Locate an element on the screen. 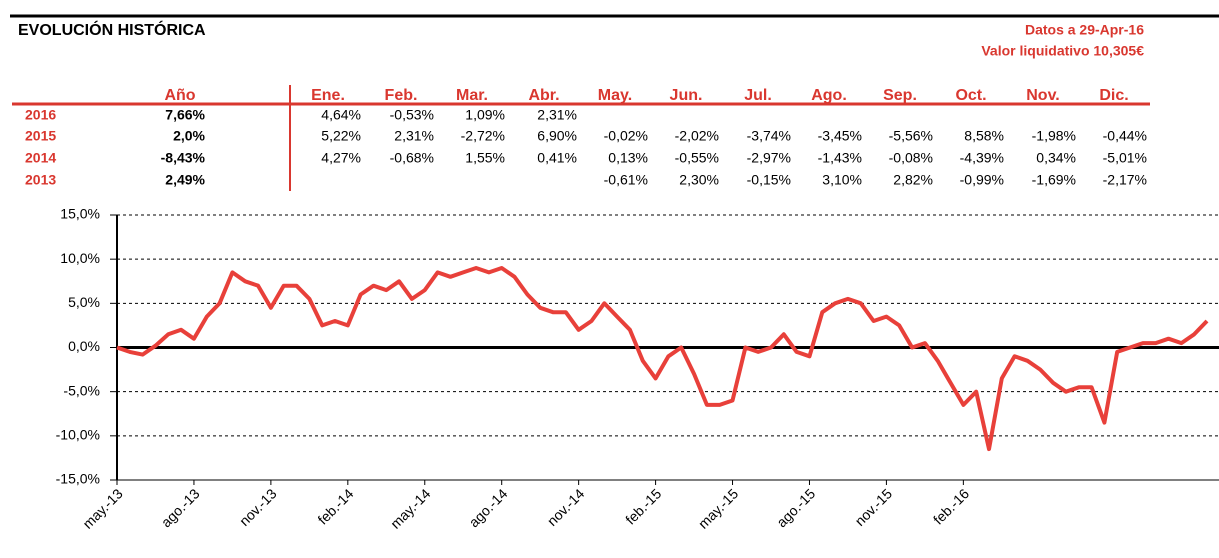  y-tick-label: 15,0% is located at coordinates (80, 214).